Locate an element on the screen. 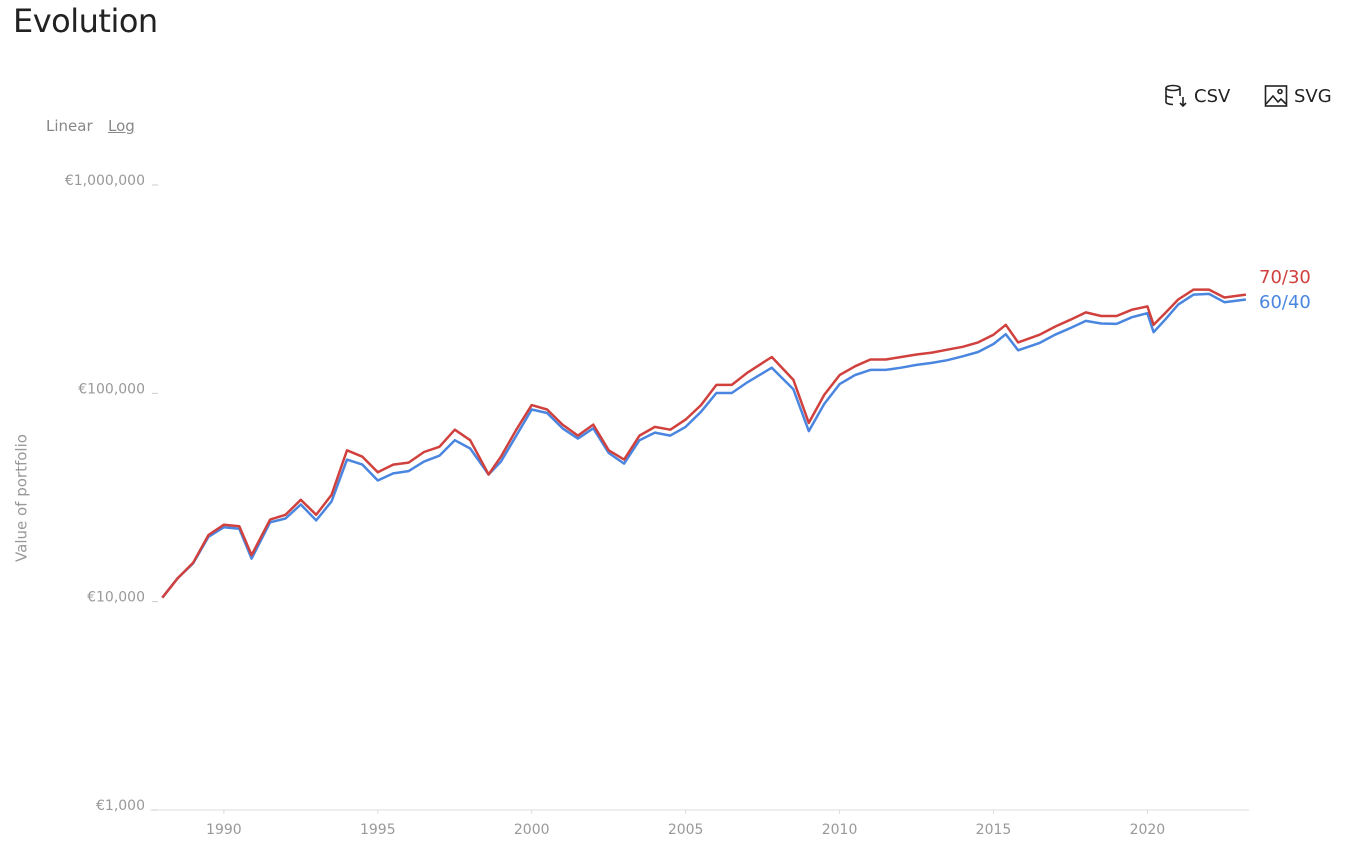 This screenshot has height=844, width=1366. x-tick-label: 2020 is located at coordinates (1148, 830).